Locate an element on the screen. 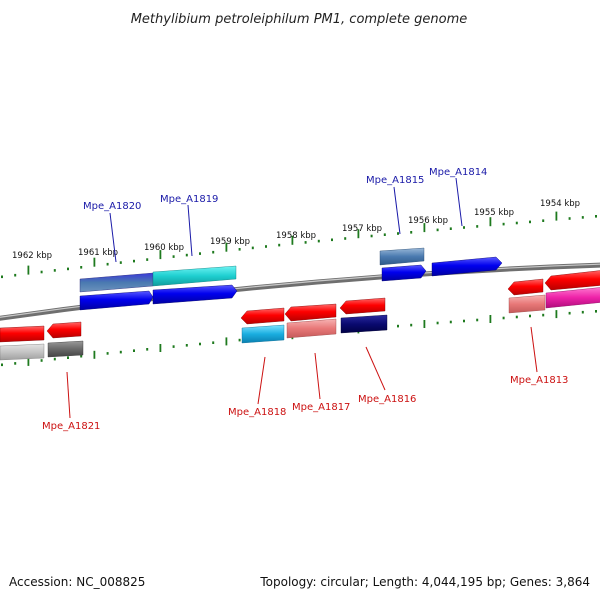  gene-Mpe_A1814 is located at coordinates (467, 266).